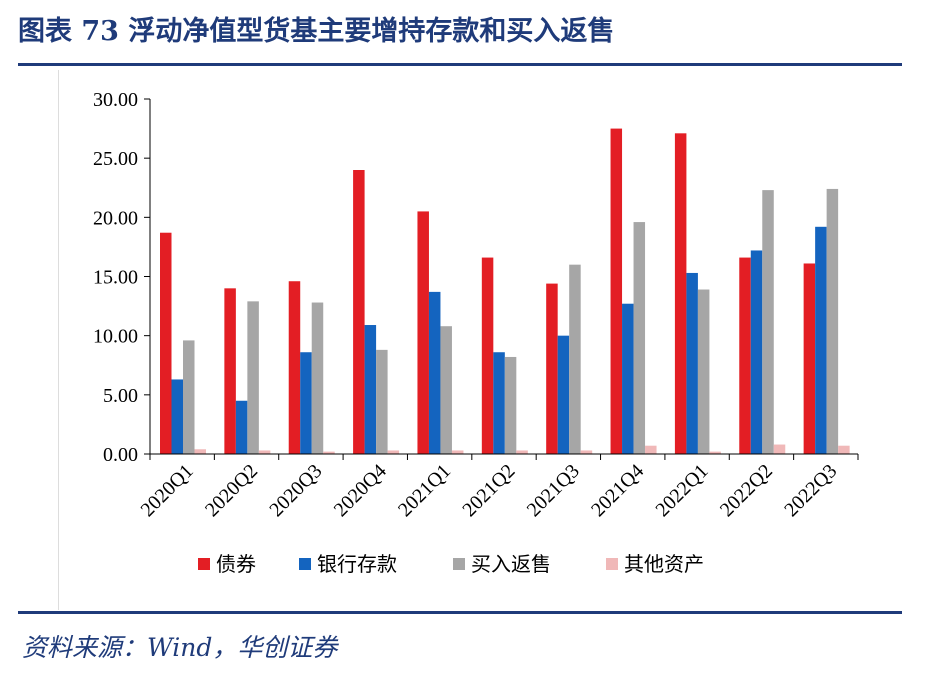 The width and height of the screenshot is (929, 681). Describe the element at coordinates (715, 452) in the screenshot. I see `bar-其他资产-2022Q1` at that location.